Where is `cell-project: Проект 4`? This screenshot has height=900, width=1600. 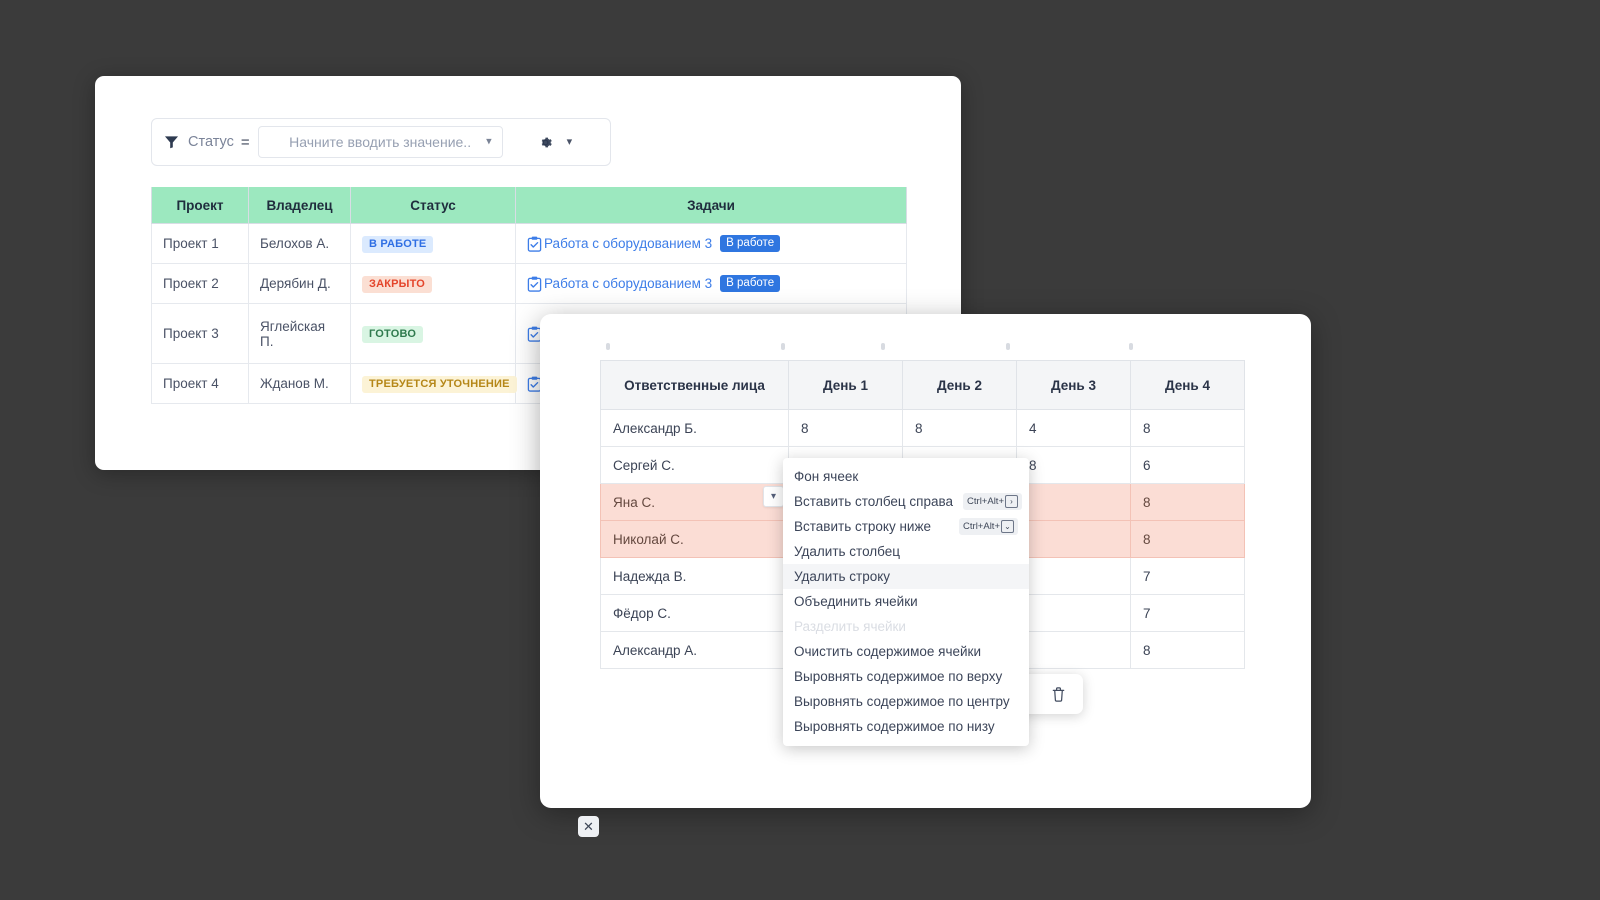
cell-project: Проект 4 is located at coordinates (200, 383).